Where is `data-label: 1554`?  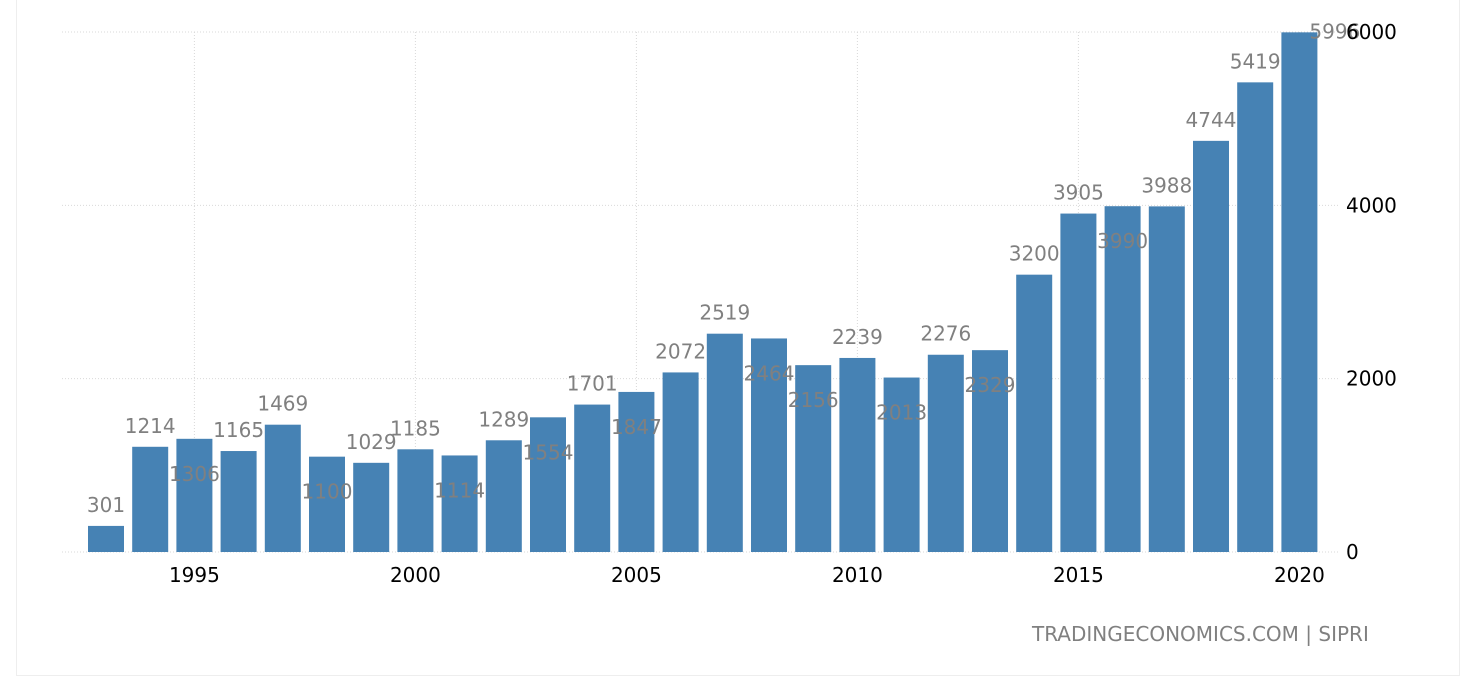
data-label: 1554 is located at coordinates (548, 452).